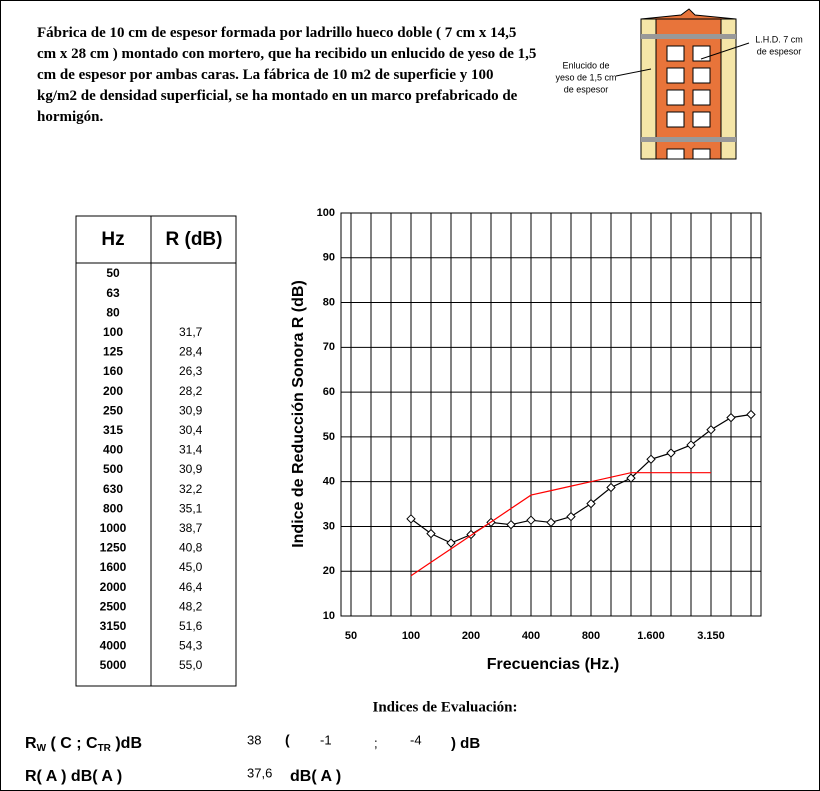  Describe the element at coordinates (329, 347) in the screenshot. I see `y-tick-label: 70` at that location.